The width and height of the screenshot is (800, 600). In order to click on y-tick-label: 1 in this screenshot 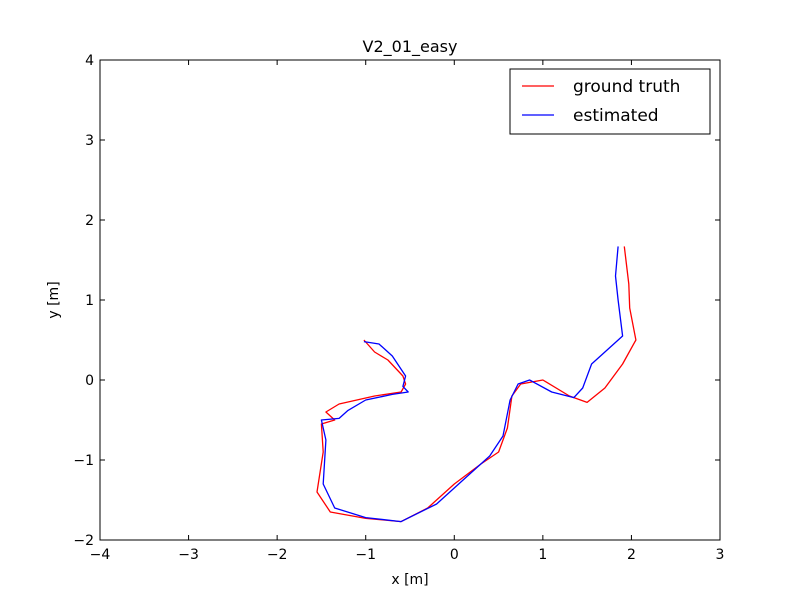, I will do `click(89, 301)`.